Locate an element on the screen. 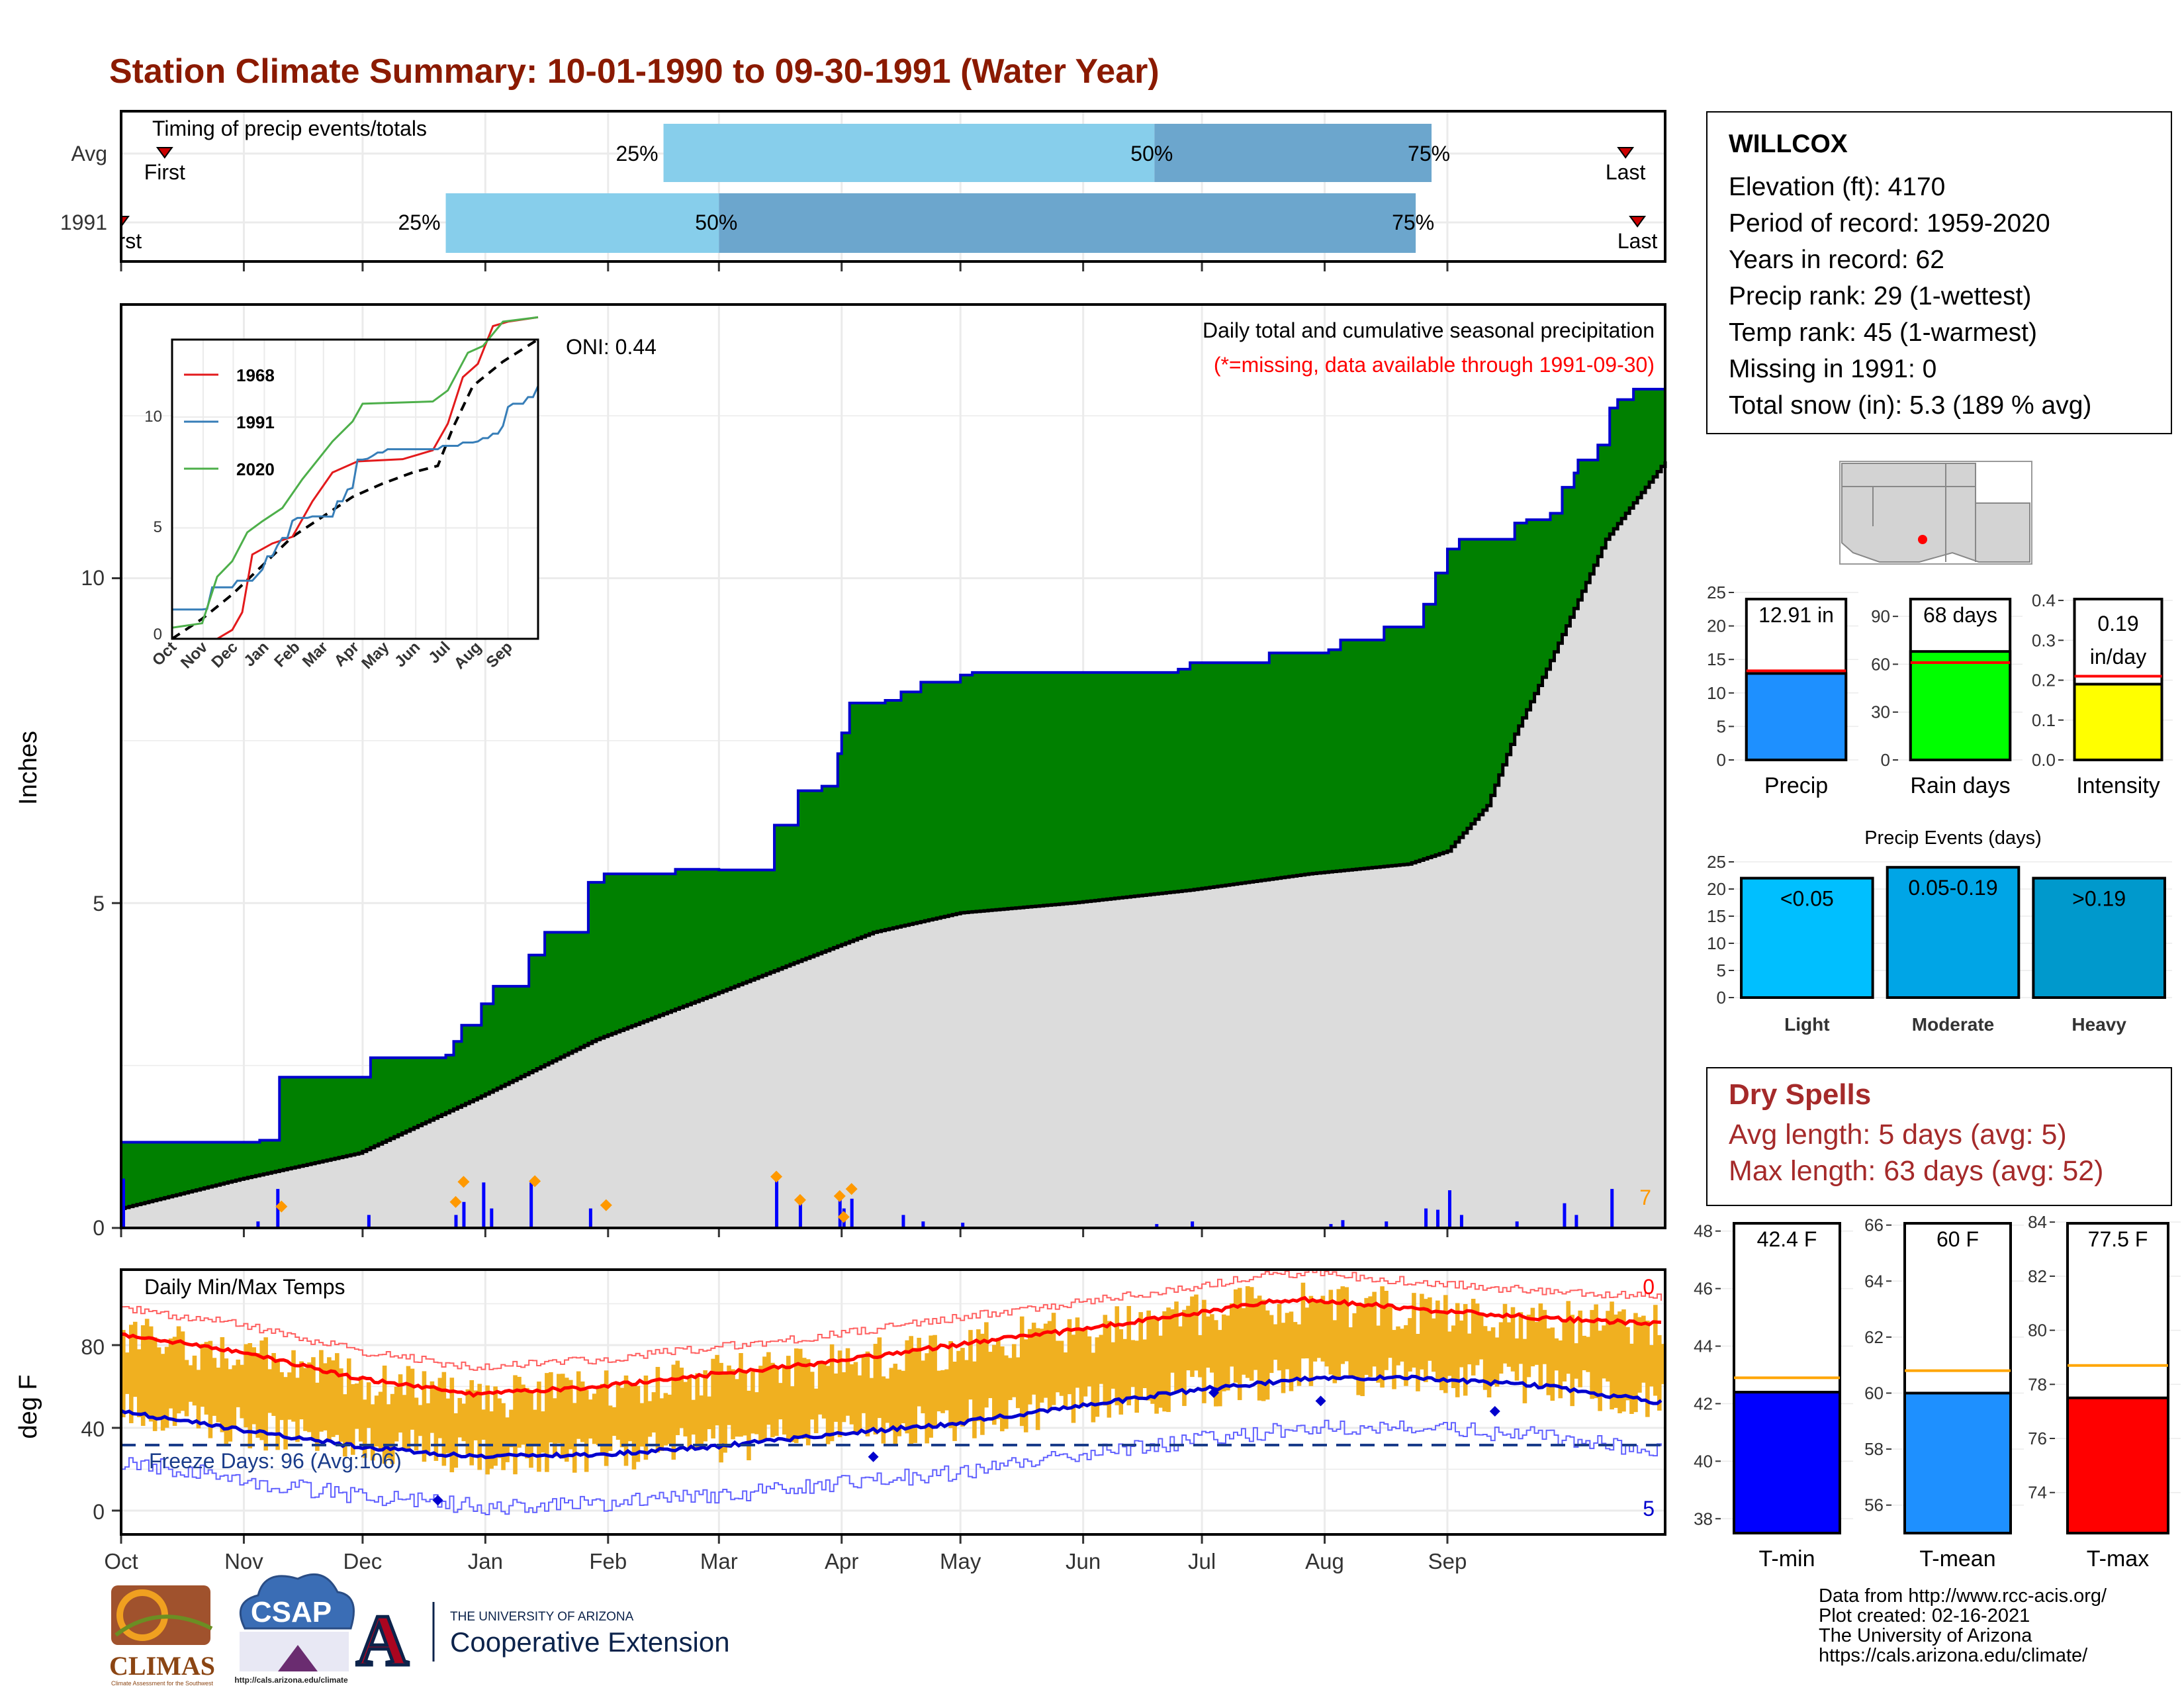 The image size is (2184, 1688). station-elevation: Elevation (ft): 4170 is located at coordinates (1837, 187).